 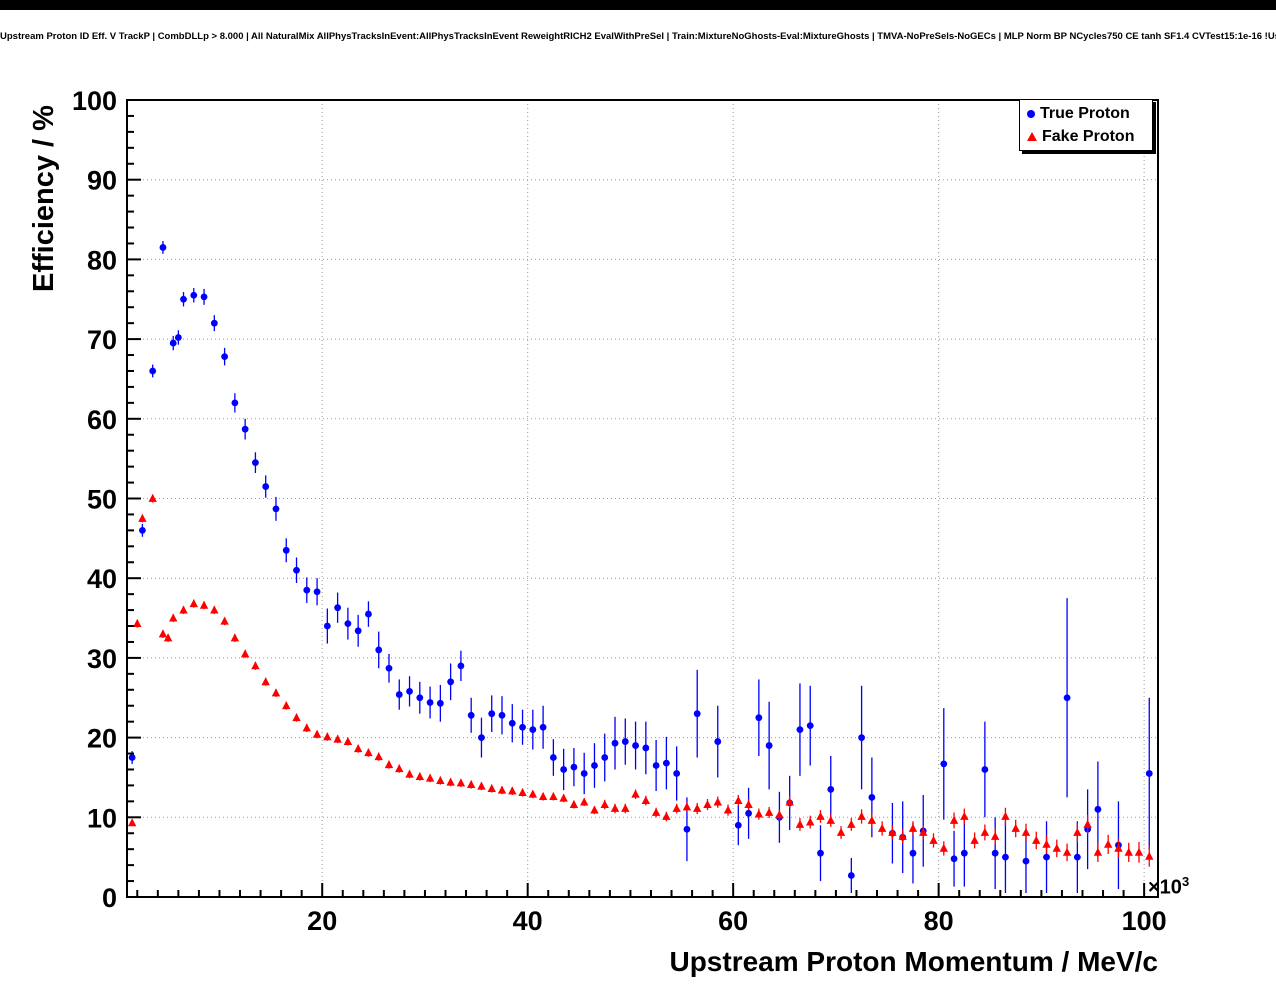 I want to click on svg-text: 0, so click(x=109, y=898).